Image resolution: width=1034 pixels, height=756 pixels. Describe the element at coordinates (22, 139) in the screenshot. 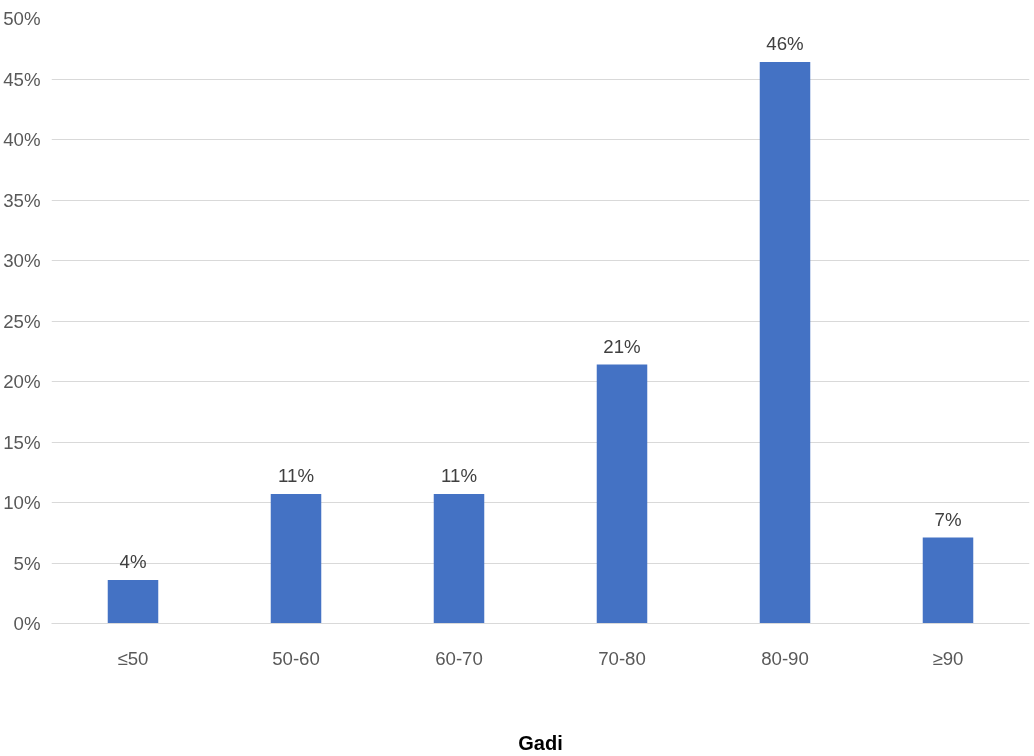

I see `y-tick-label: 40%` at that location.